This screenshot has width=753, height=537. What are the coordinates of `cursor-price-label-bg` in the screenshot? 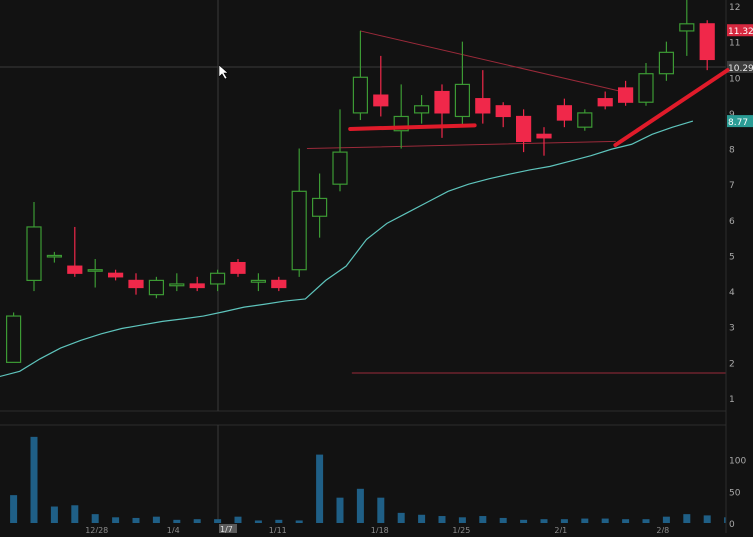 It's located at (740, 66).